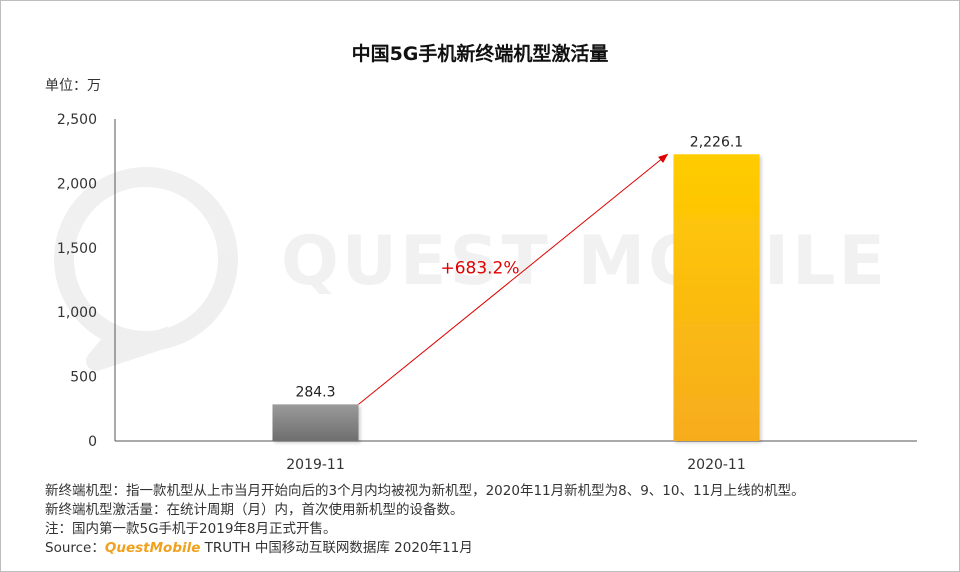 The height and width of the screenshot is (572, 960). What do you see at coordinates (479, 268) in the screenshot?
I see `growth-label: +683.2%` at bounding box center [479, 268].